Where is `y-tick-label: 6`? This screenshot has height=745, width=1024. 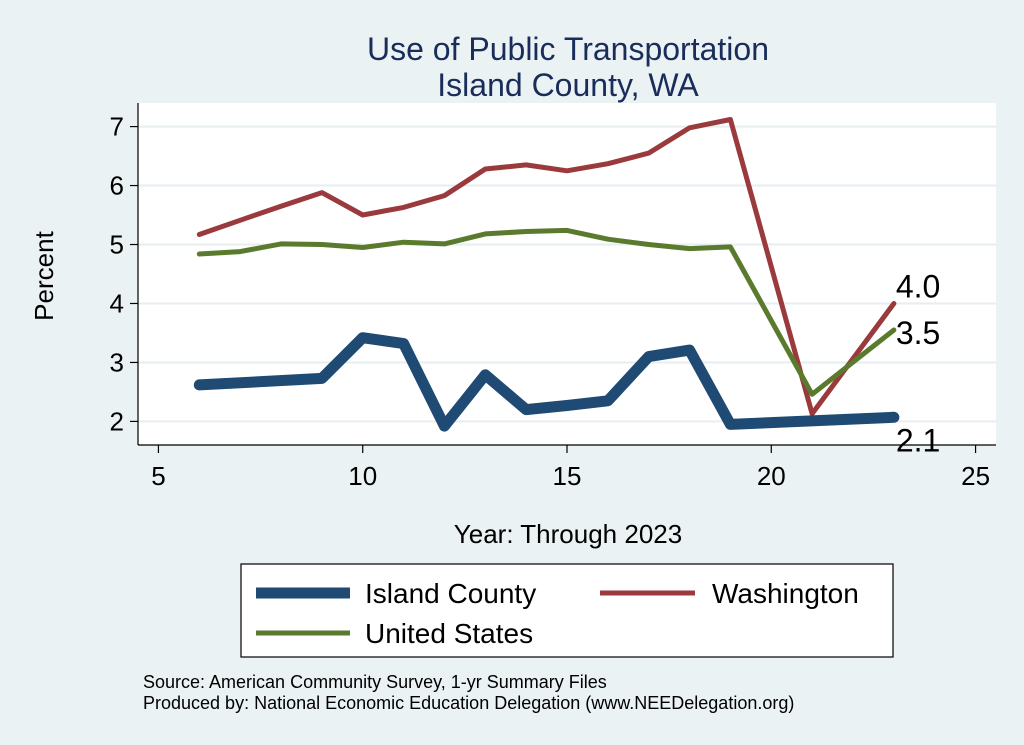 y-tick-label: 6 is located at coordinates (117, 186).